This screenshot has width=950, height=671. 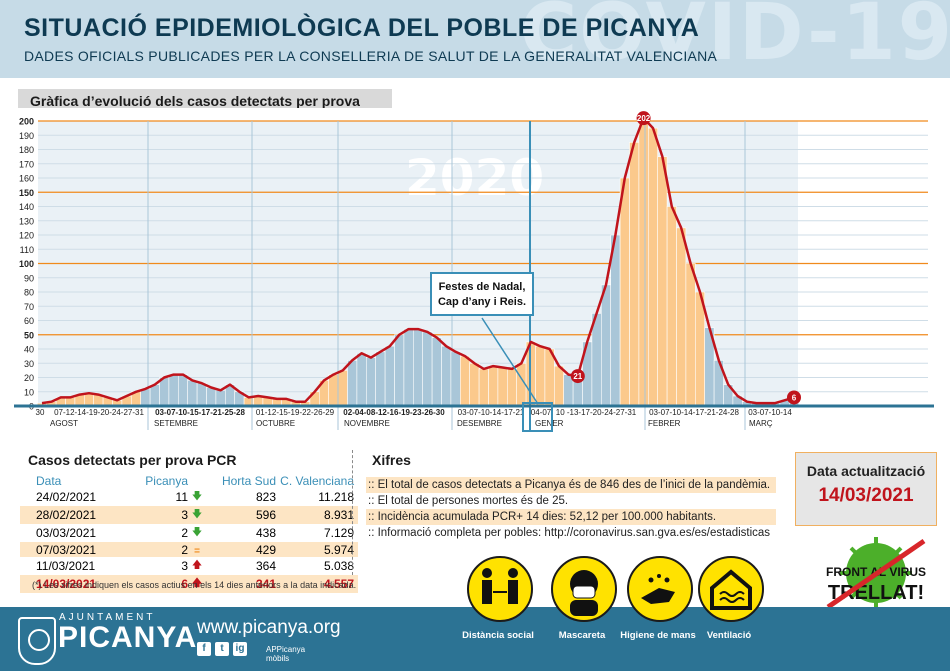 I want to click on pictogram-label: Distància social, so click(x=498, y=635).